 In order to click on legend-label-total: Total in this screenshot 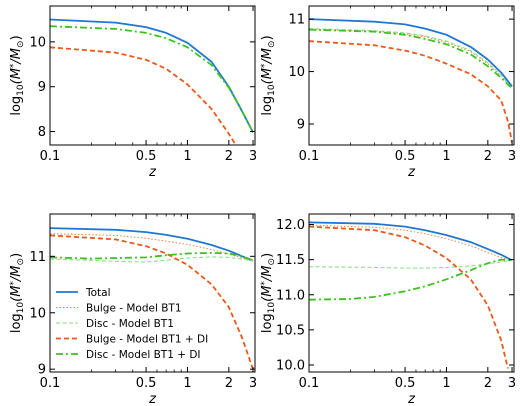, I will do `click(98, 293)`.